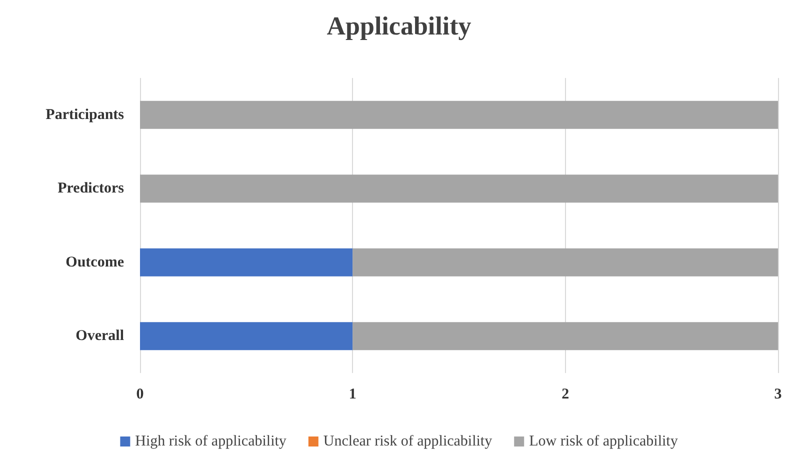 The width and height of the screenshot is (798, 458). Describe the element at coordinates (566, 394) in the screenshot. I see `x-tick-label: 2` at that location.